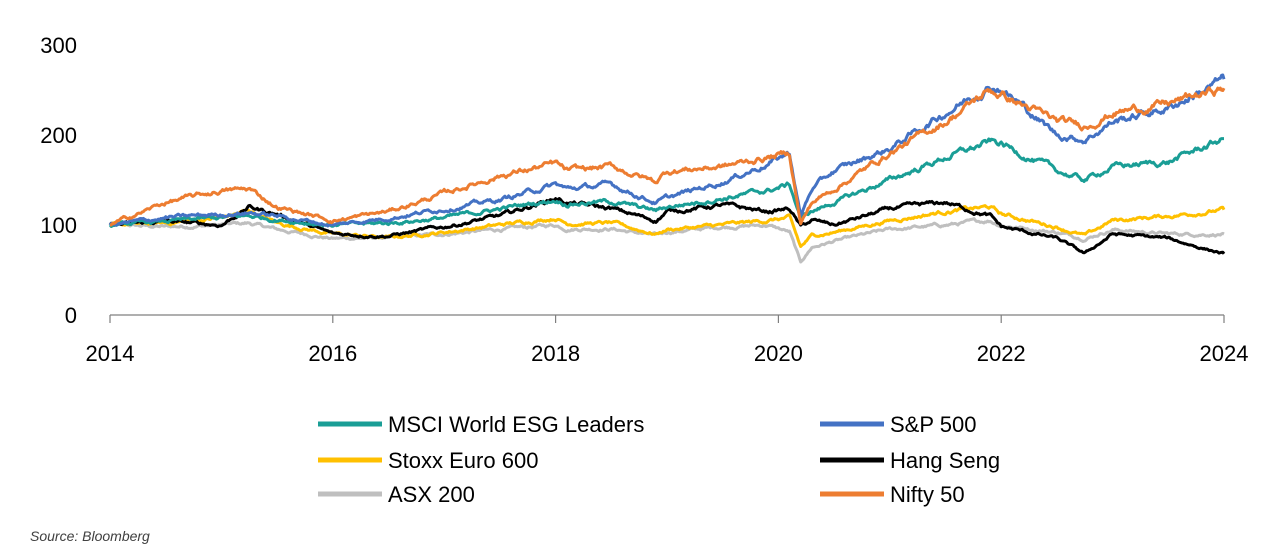 The height and width of the screenshot is (555, 1280). Describe the element at coordinates (1224, 353) in the screenshot. I see `x-tick-label: 2024` at that location.